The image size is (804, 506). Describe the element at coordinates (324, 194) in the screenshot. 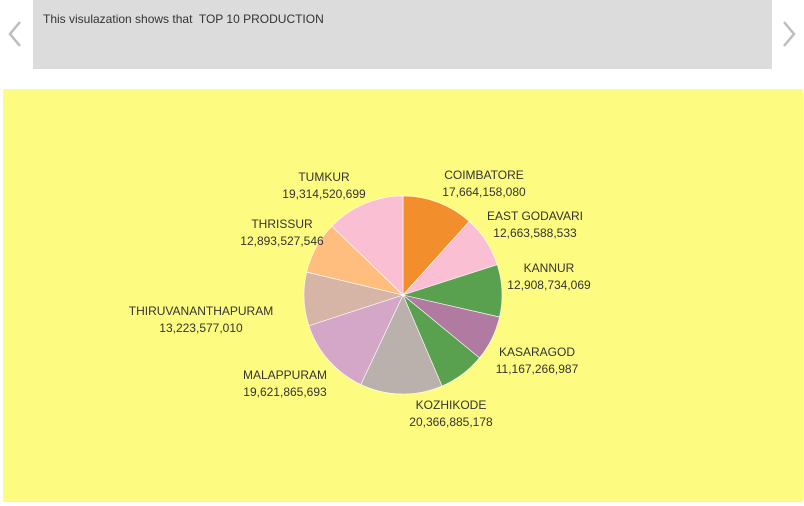

I see `slice-value-label: 19,314,520,699` at that location.